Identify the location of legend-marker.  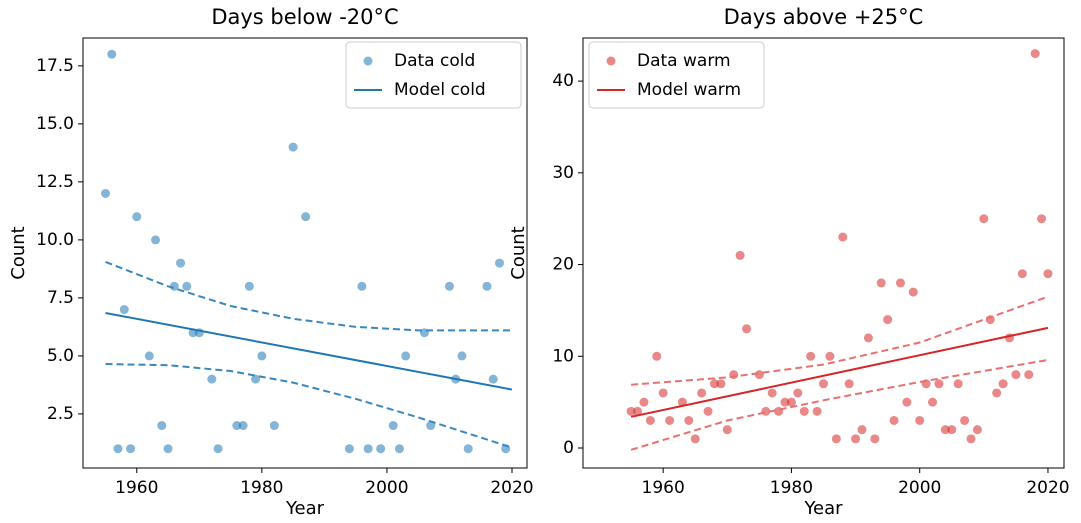
(368, 61).